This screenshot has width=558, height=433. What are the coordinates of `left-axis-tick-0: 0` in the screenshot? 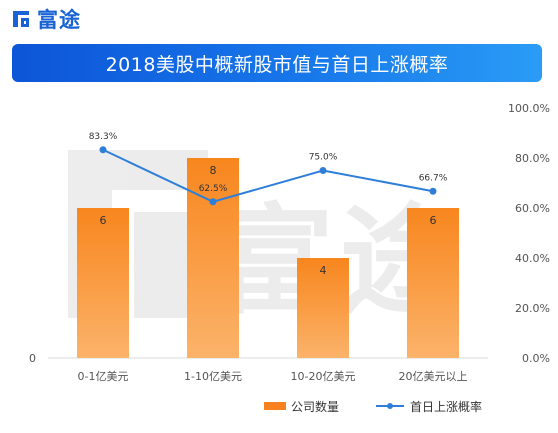 It's located at (32, 358).